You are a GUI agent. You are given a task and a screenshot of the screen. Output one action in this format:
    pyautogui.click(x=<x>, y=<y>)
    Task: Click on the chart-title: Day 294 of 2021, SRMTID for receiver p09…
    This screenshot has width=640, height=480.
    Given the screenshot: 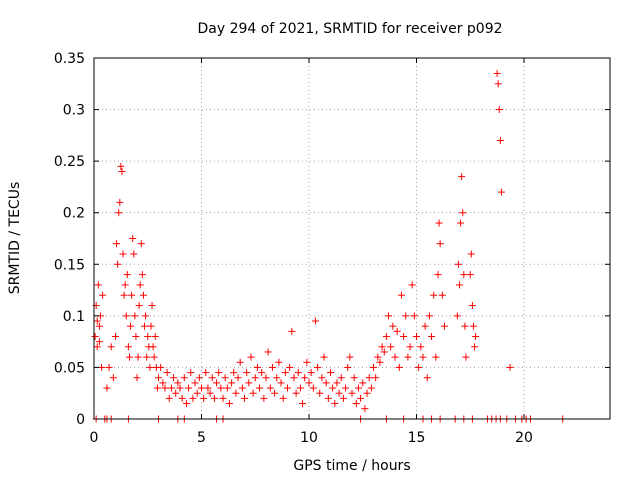 What is the action you would take?
    pyautogui.click(x=349, y=29)
    